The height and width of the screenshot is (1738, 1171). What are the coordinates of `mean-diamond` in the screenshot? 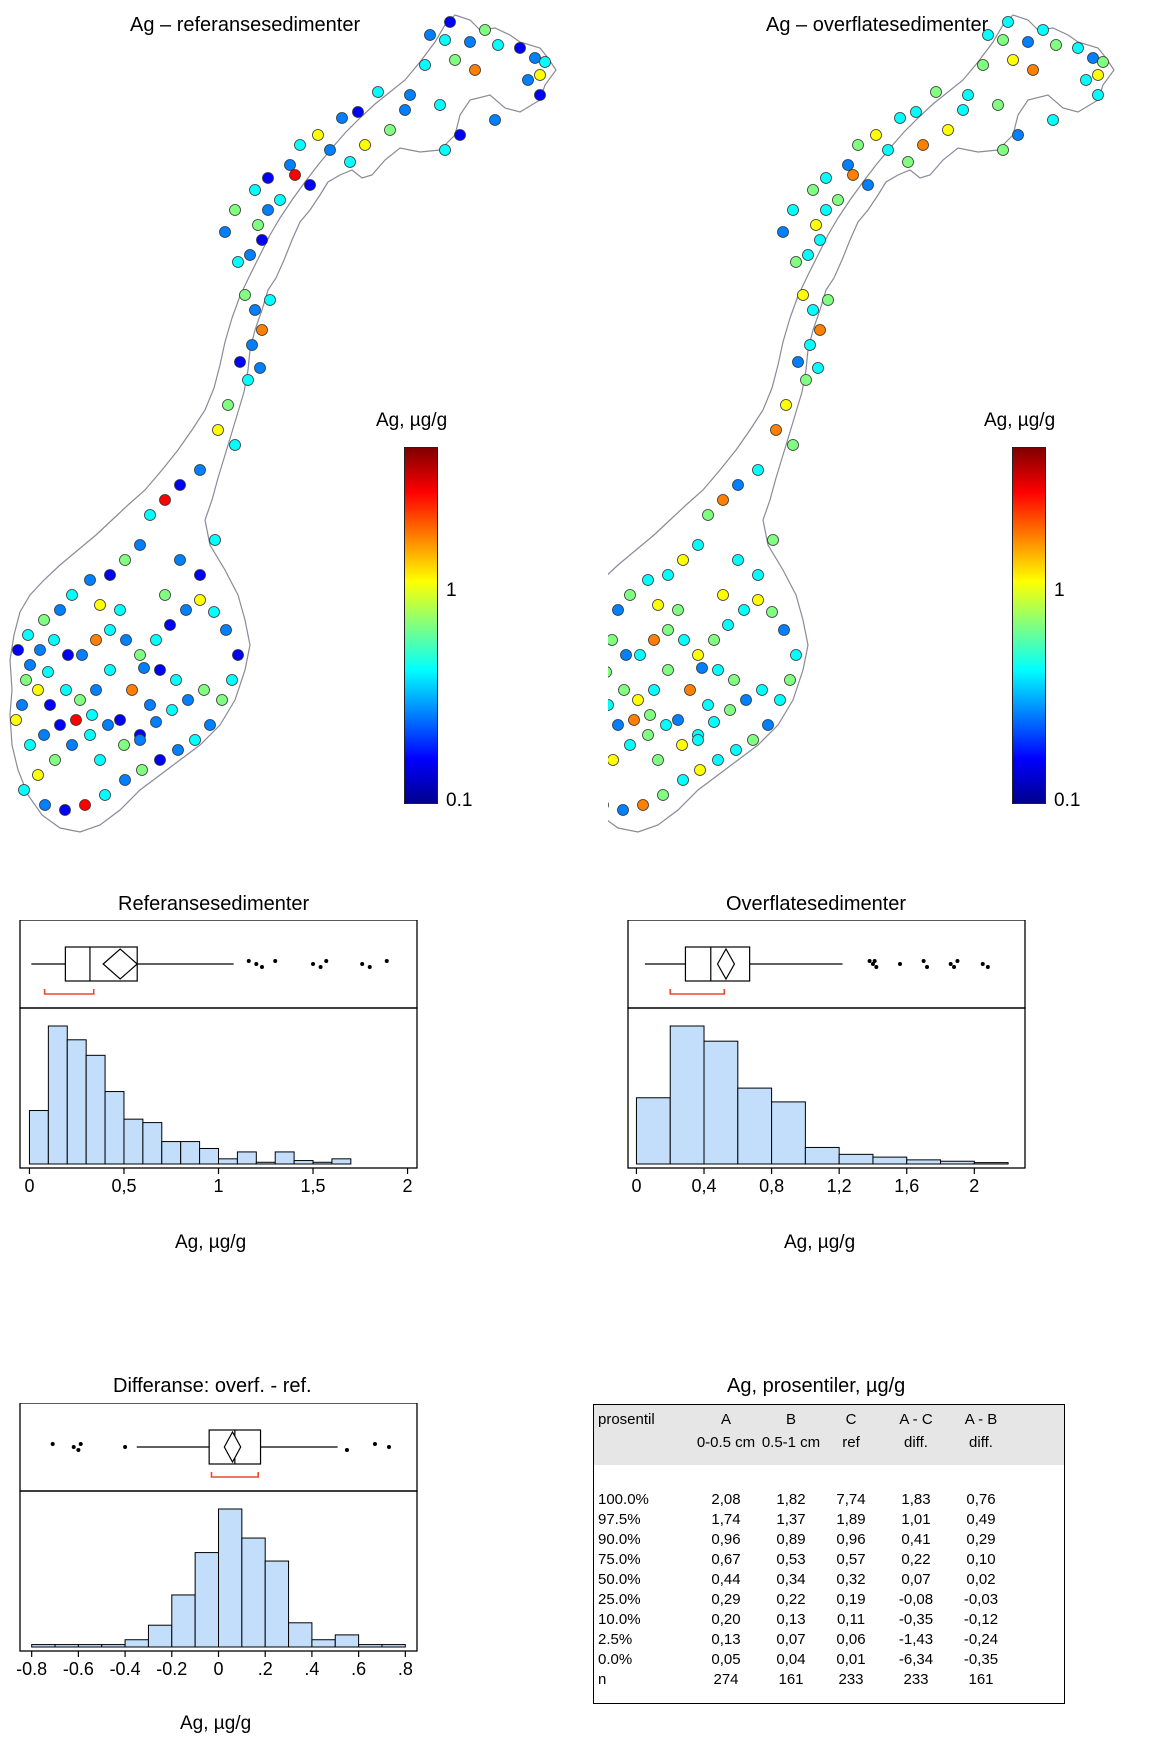 It's located at (120, 964).